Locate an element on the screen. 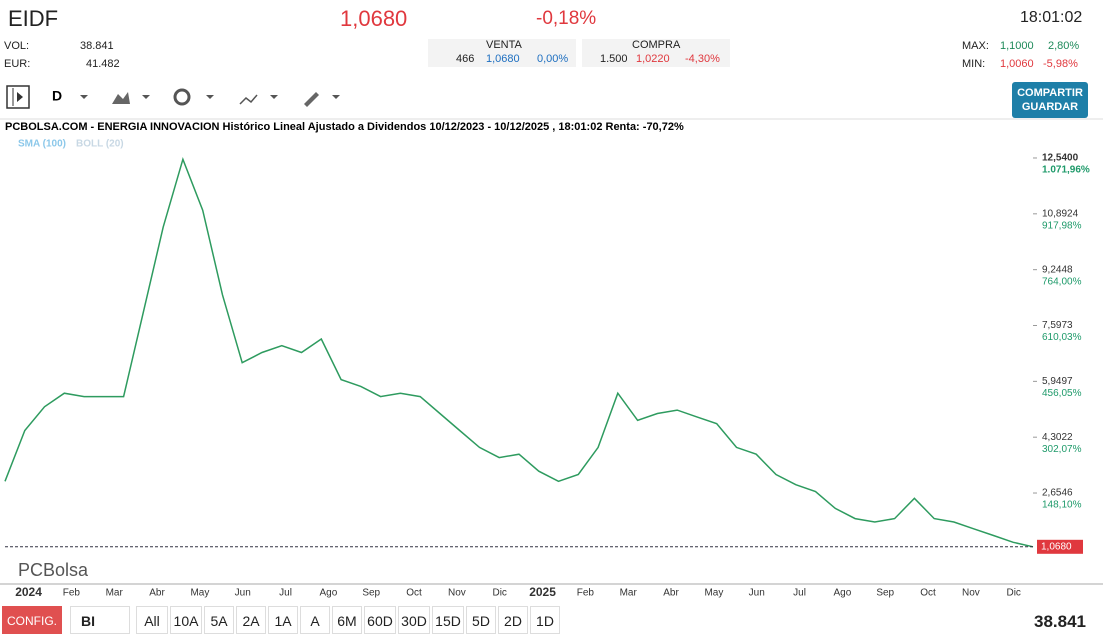 This screenshot has width=1103, height=643. save: GUARDAR is located at coordinates (1050, 107).